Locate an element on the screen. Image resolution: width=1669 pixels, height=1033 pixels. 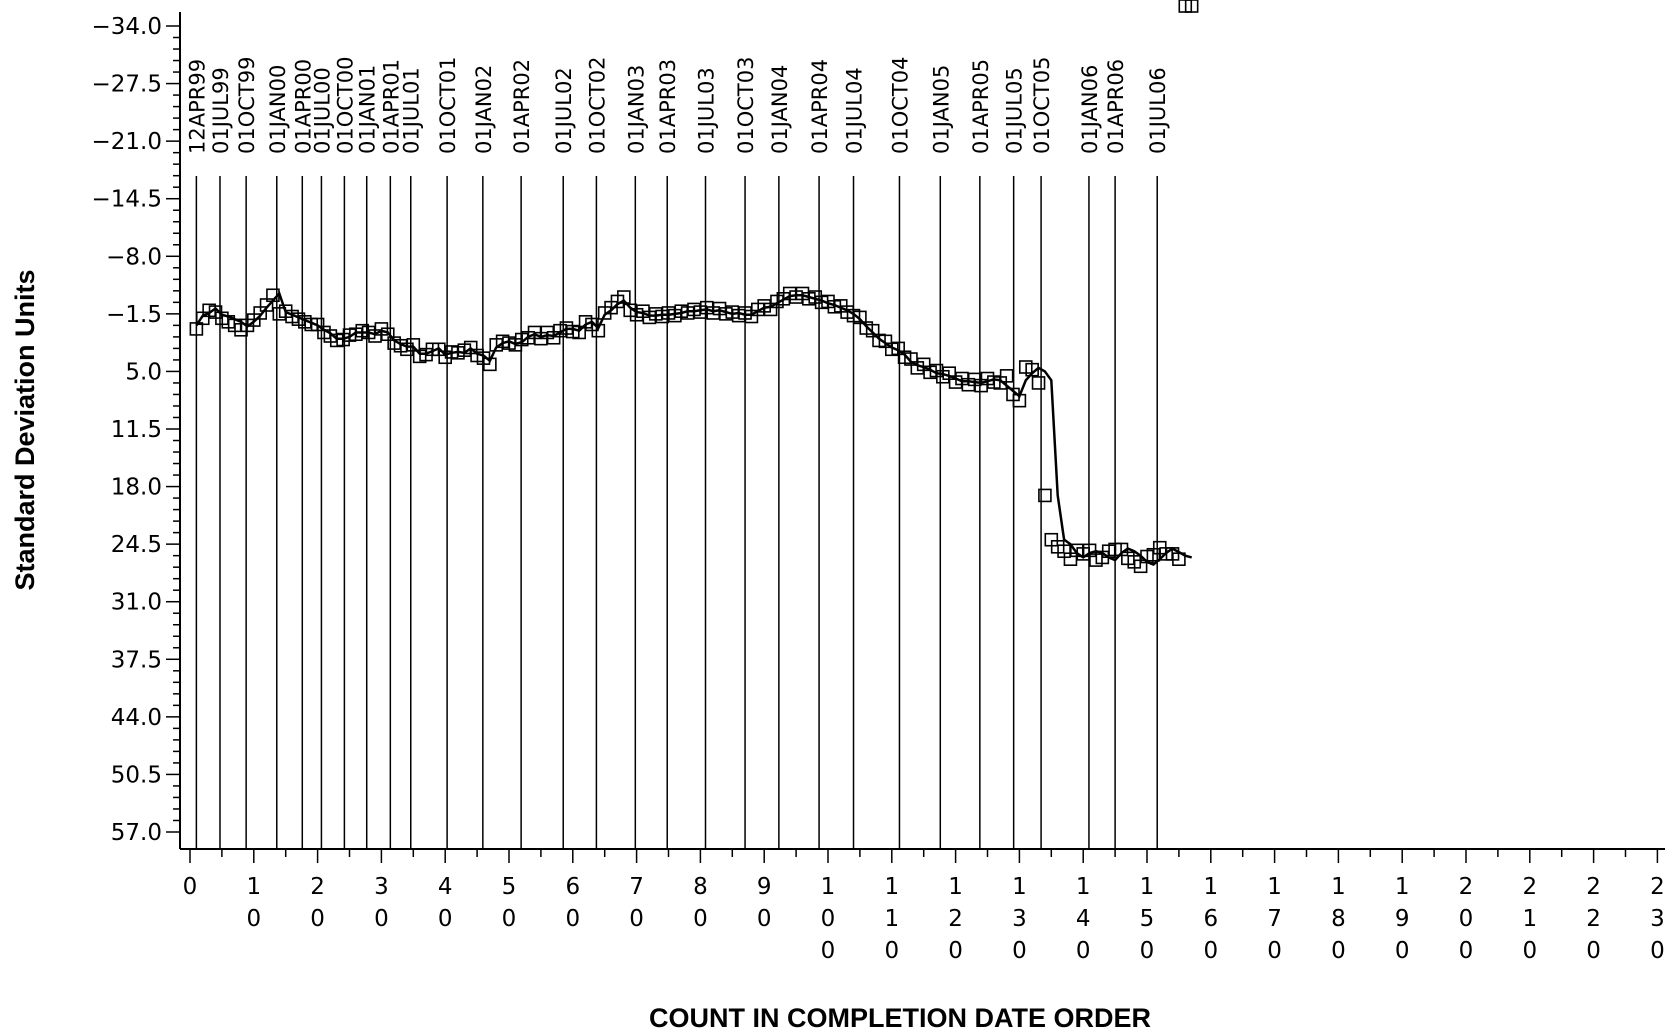
y-tick-label: 5.0 is located at coordinates (143, 372).